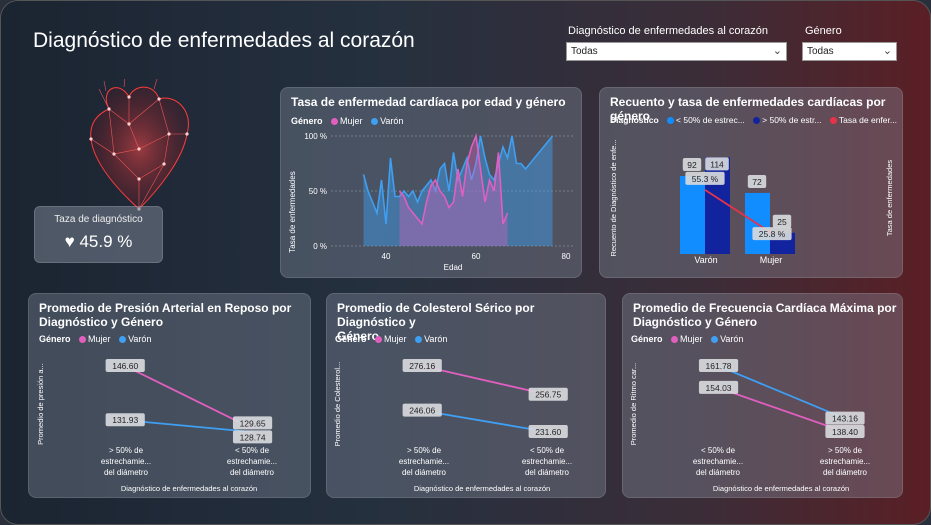  I want to click on chol-xlabel: Diagnóstico de enfermedades al corazón, so click(482, 488).